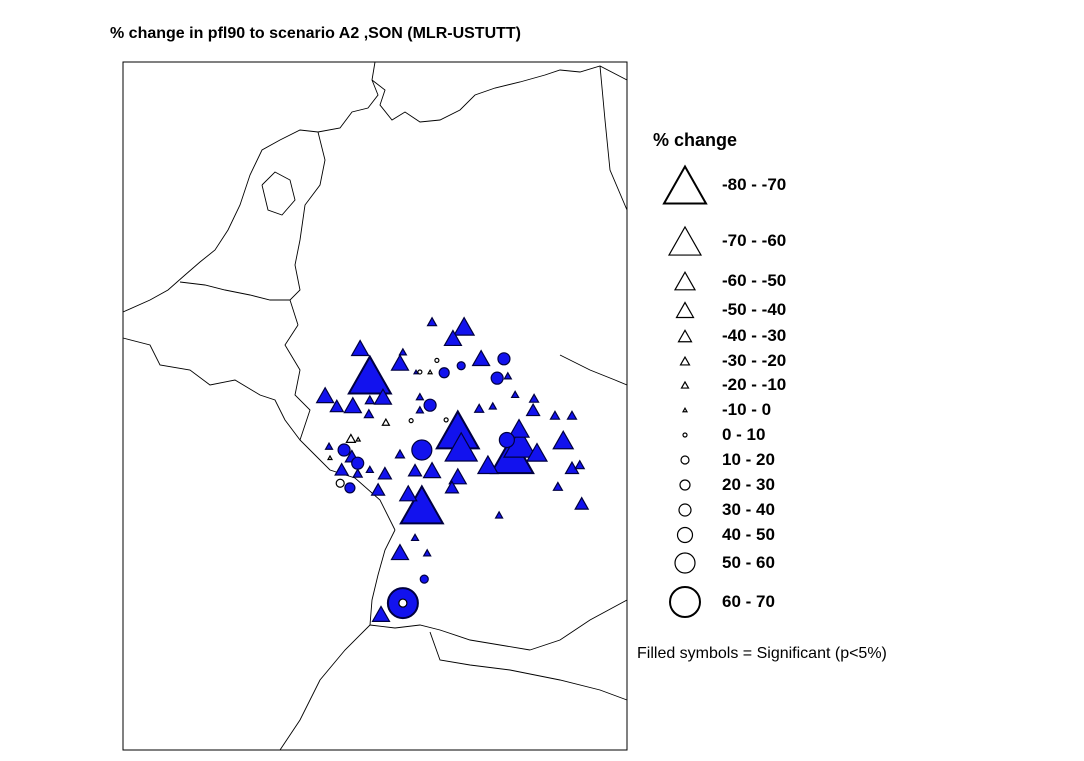 The height and width of the screenshot is (761, 1084). Describe the element at coordinates (340, 427) in the screenshot. I see `border-be-de-lu` at that location.